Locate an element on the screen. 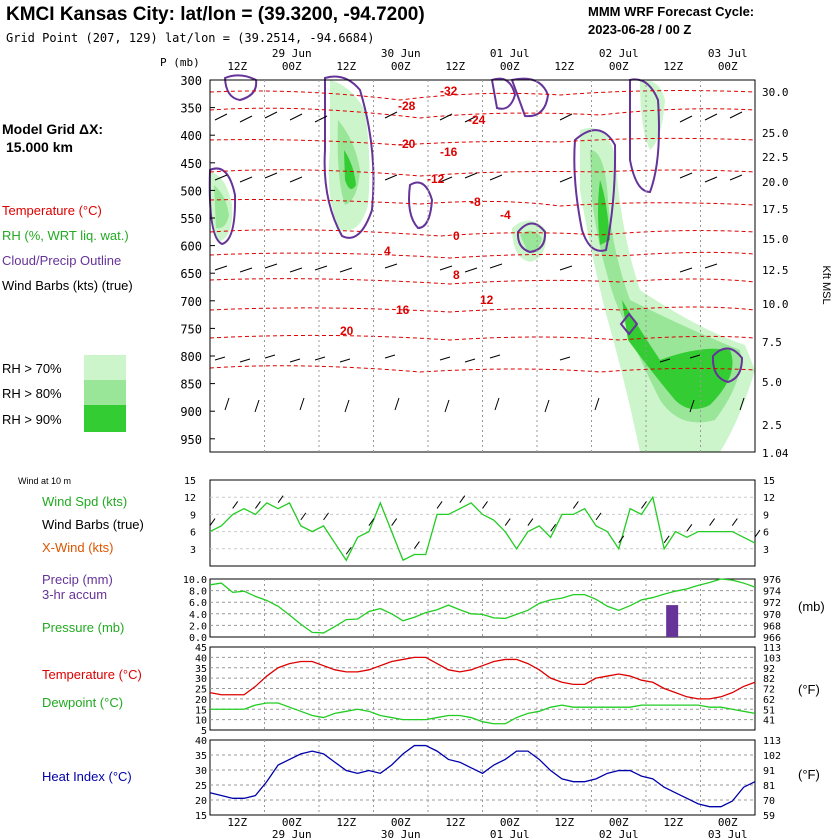 The height and width of the screenshot is (840, 840). panel-right-tick: 976 is located at coordinates (772, 580).